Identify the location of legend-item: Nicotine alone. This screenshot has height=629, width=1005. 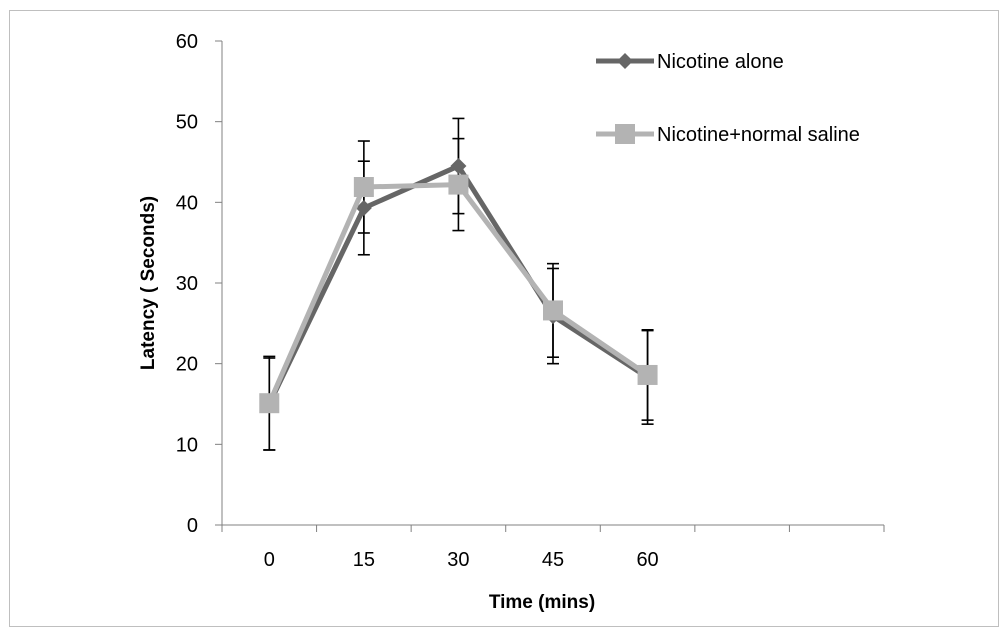
(690, 62).